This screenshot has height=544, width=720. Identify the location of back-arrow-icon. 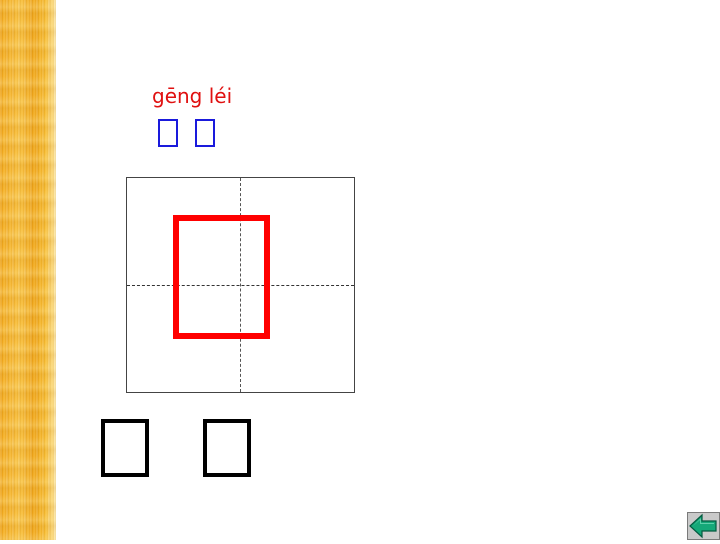
(703, 526).